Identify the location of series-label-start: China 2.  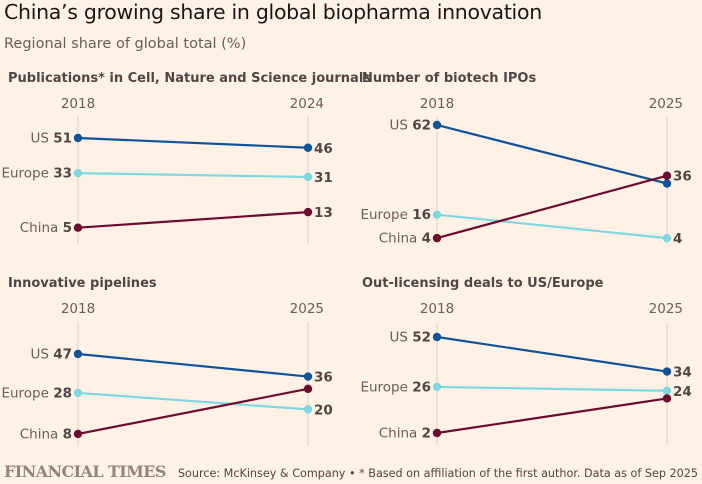
(405, 434).